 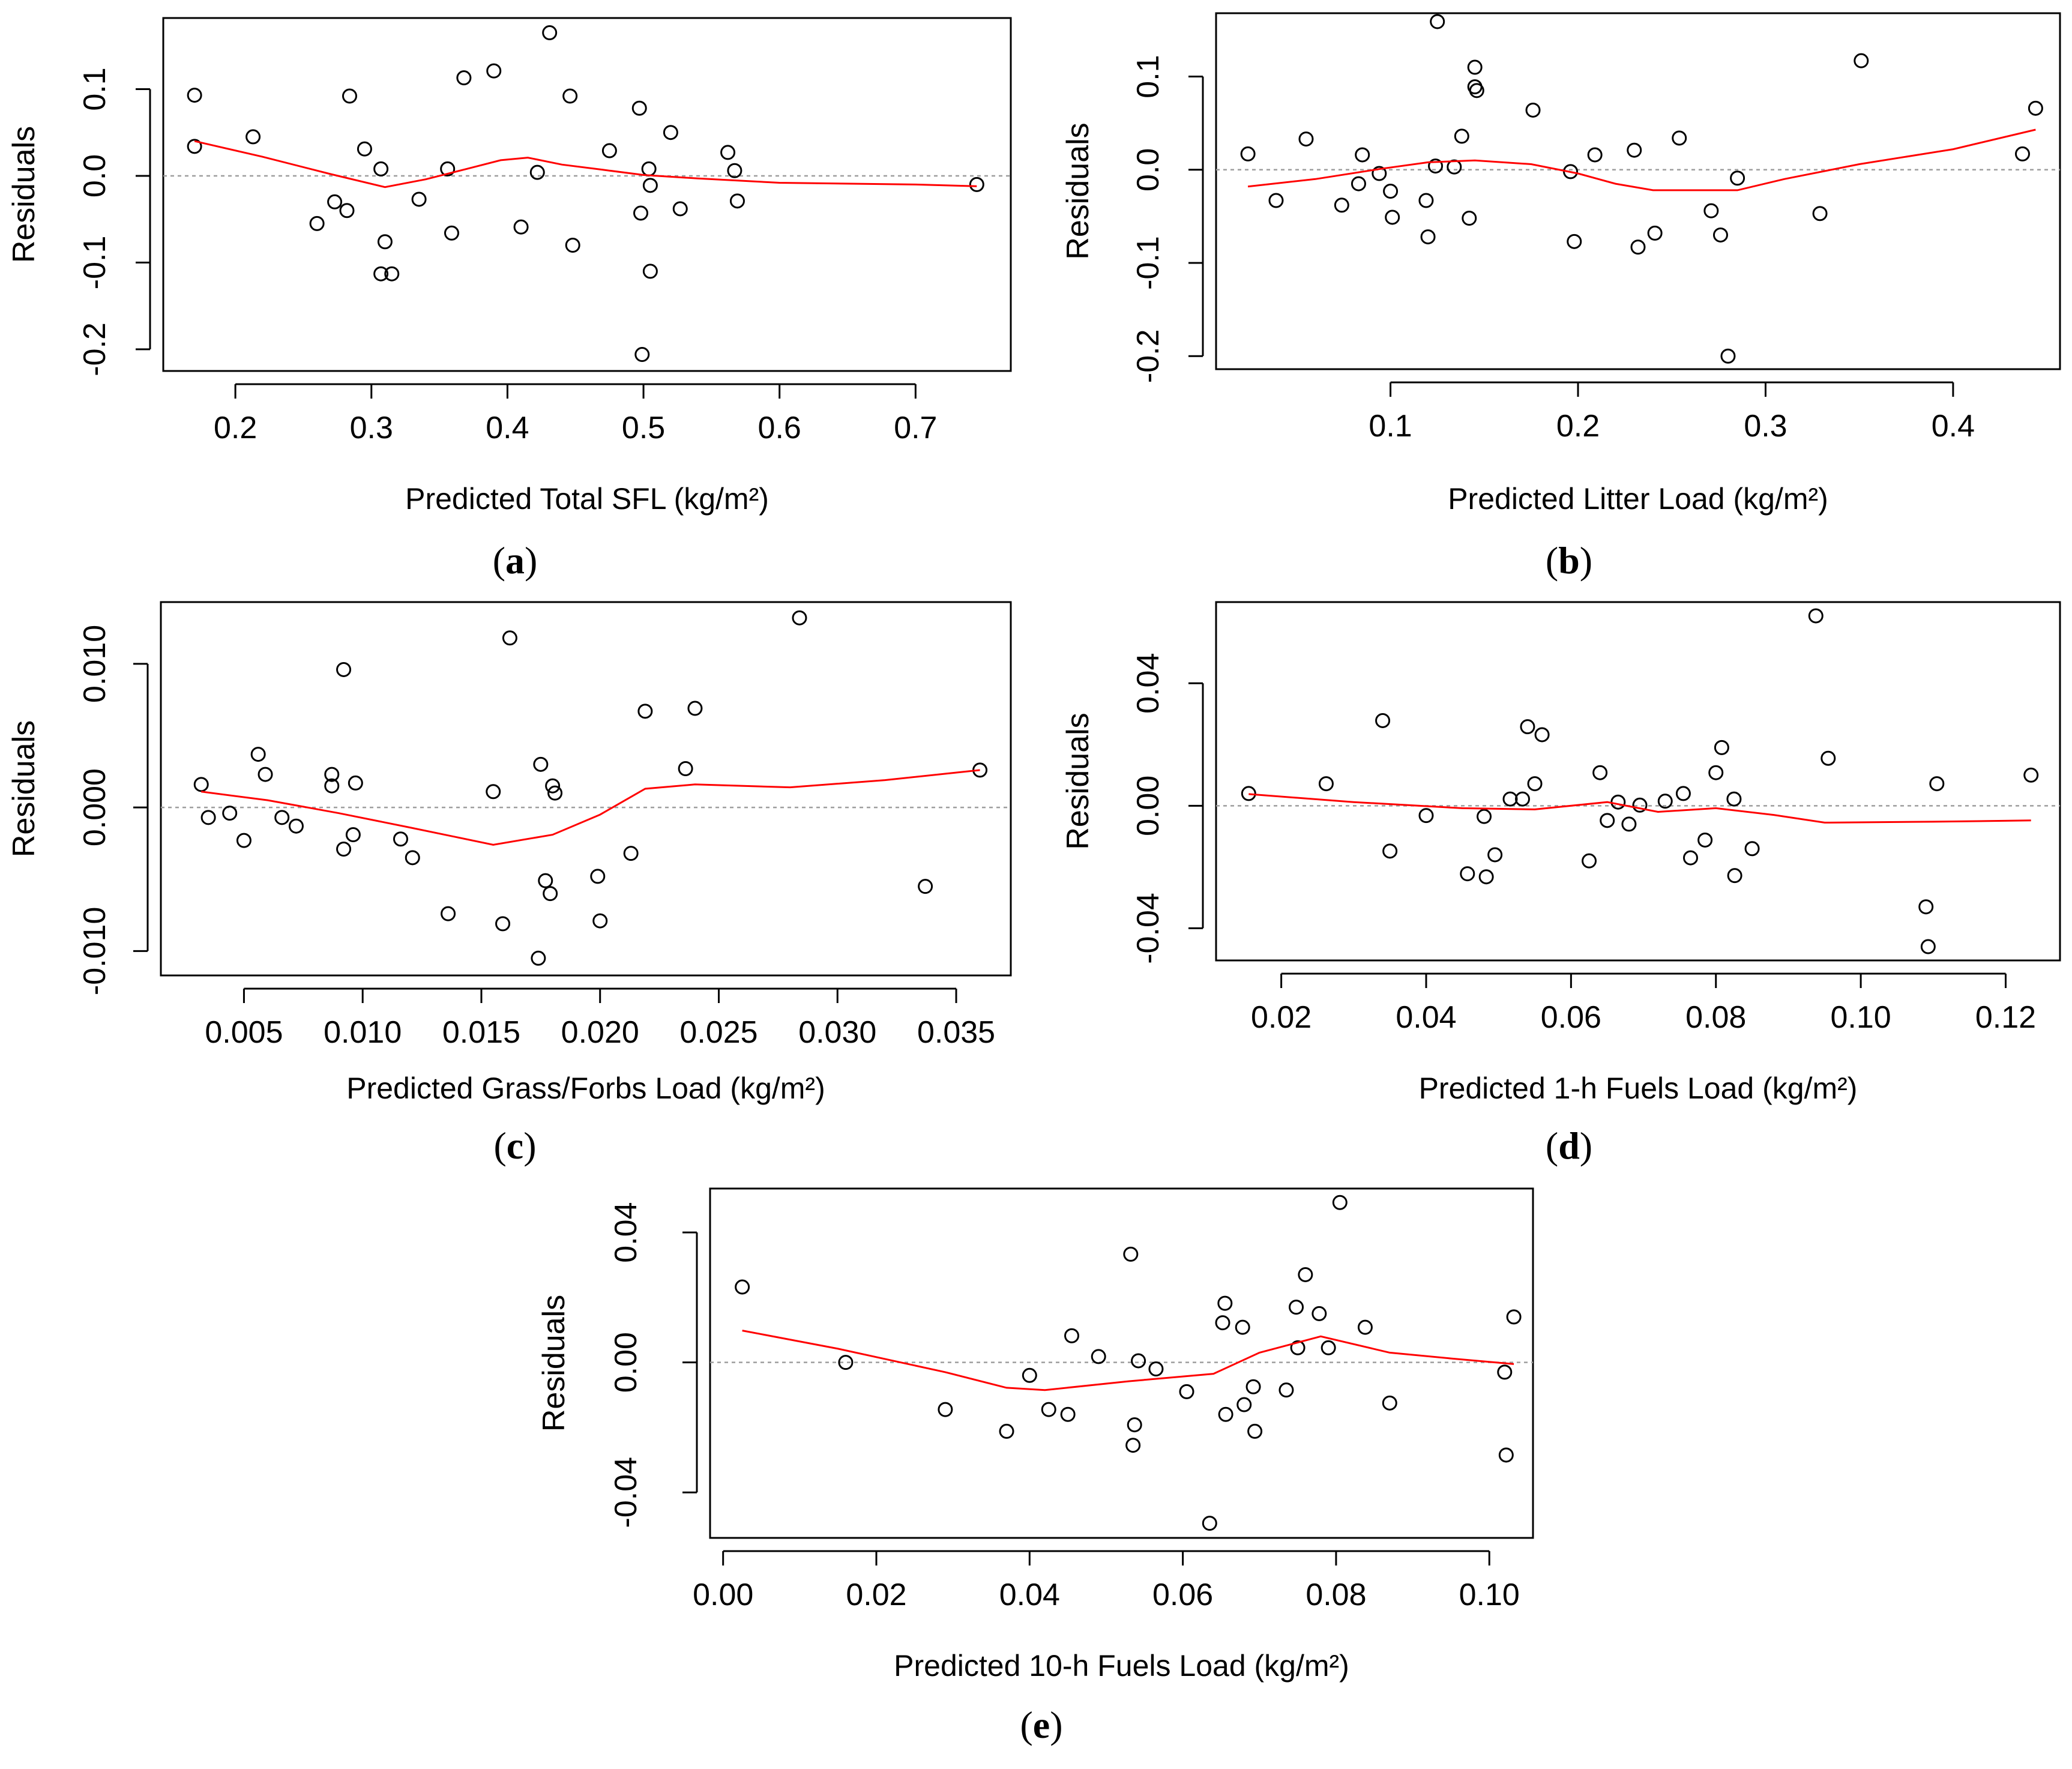 What do you see at coordinates (718, 1032) in the screenshot?
I see `x-tick-label: 0.025` at bounding box center [718, 1032].